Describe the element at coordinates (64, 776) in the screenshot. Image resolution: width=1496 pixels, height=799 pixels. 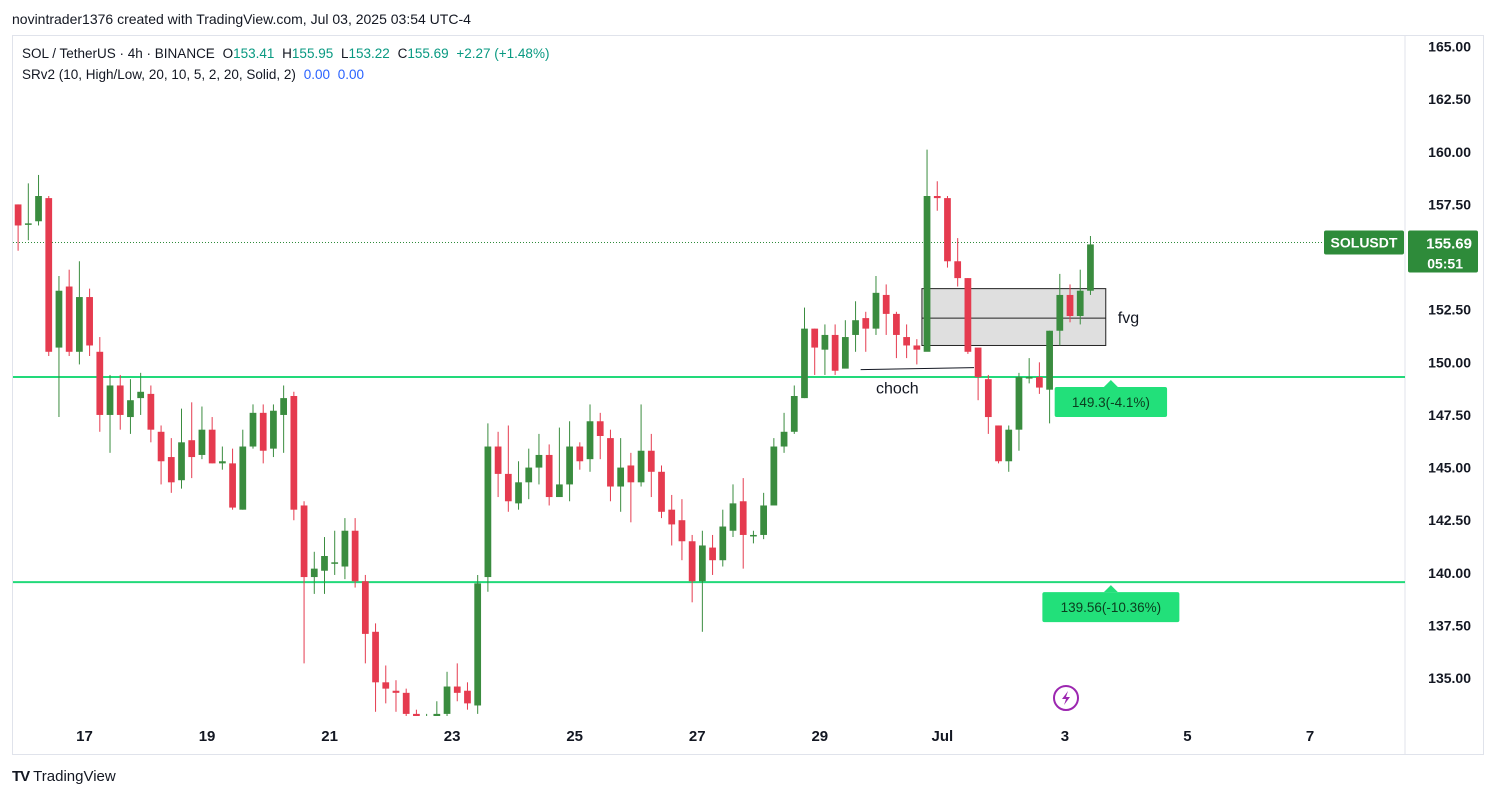
I see `tradingview-logo: TV TradingView` at that location.